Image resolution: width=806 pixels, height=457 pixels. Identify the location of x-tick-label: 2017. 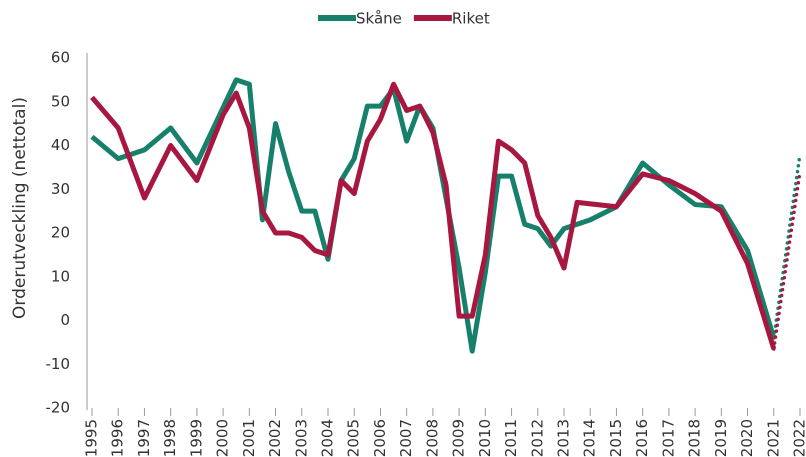
(668, 438).